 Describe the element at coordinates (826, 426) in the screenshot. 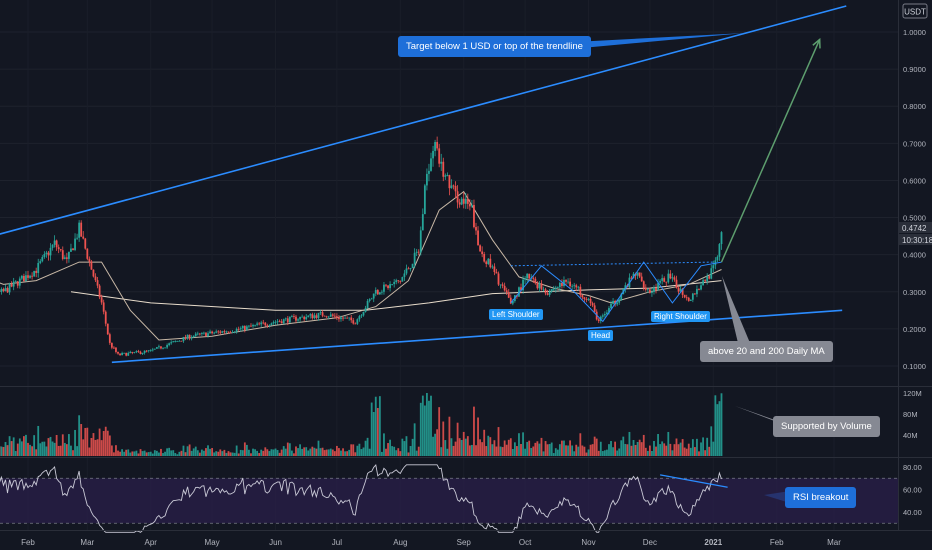

I see `volume-callout: Supported by Volume` at that location.